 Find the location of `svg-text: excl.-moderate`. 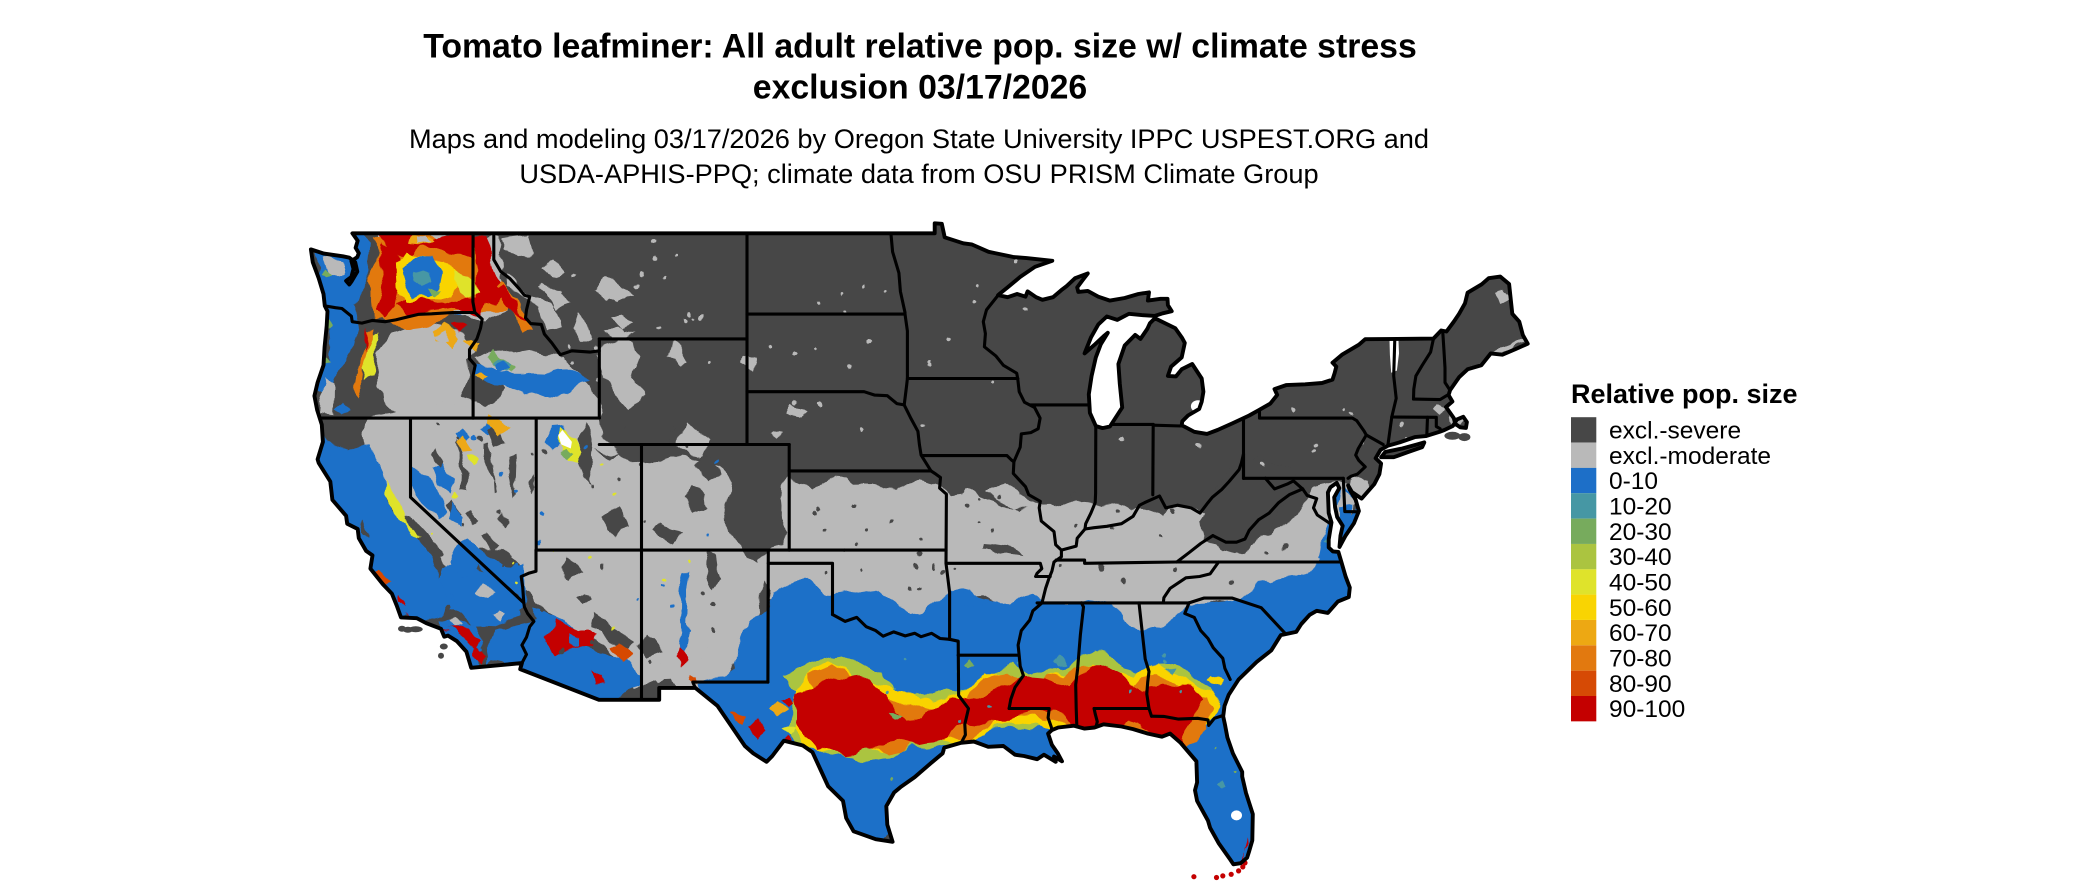

svg-text: excl.-moderate is located at coordinates (1690, 456).